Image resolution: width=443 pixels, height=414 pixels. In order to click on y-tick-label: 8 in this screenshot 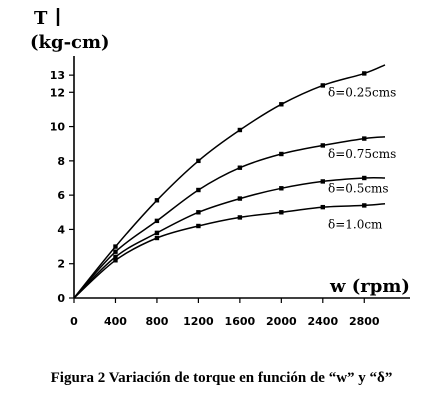, I will do `click(61, 161)`.